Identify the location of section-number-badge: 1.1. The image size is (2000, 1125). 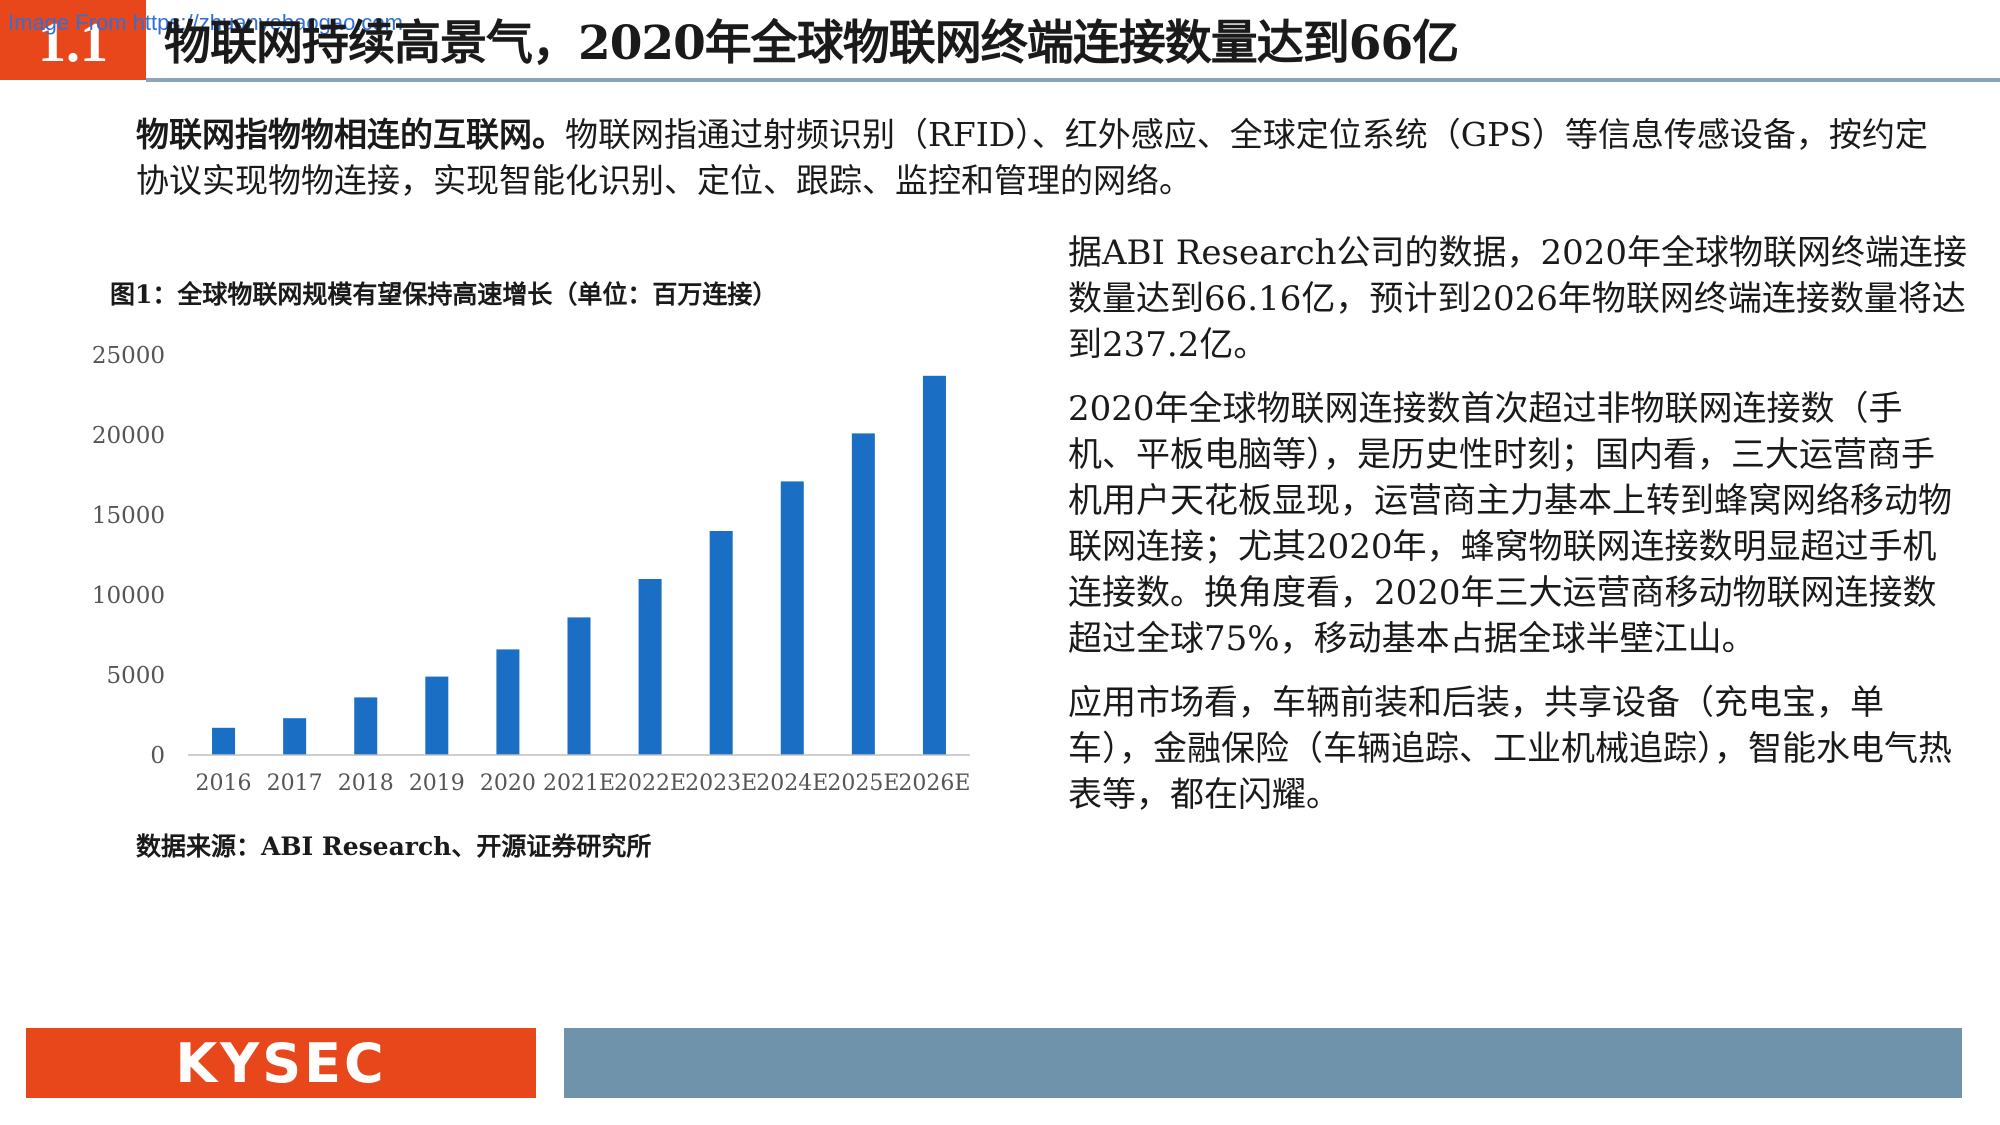
(73, 40).